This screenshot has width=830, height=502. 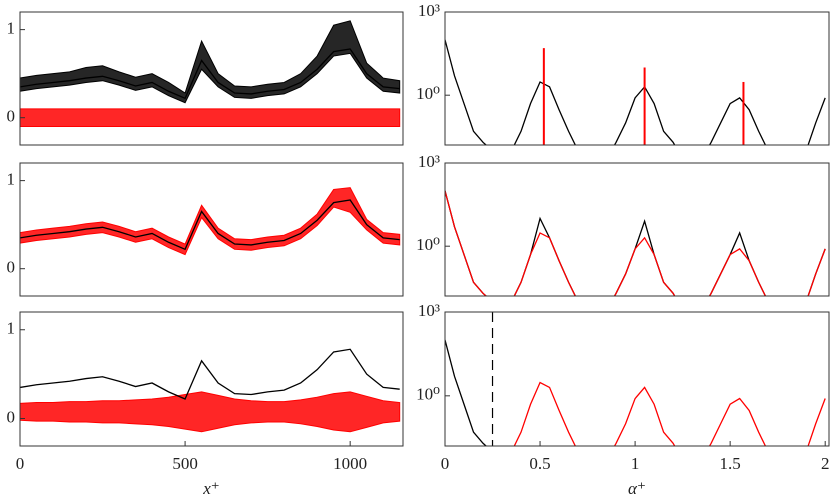 I want to click on x-axis-label: x⁺, so click(x=211, y=488).